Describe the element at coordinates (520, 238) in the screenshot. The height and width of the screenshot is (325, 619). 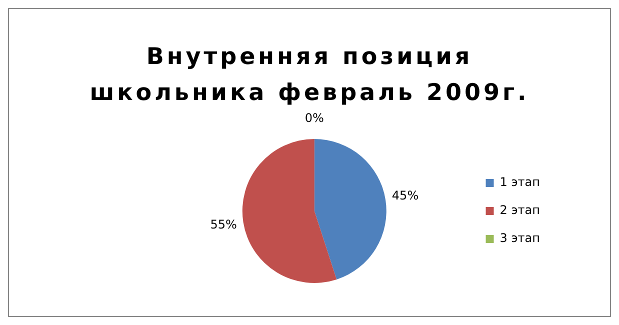
I see `legend-label: 3 этап` at that location.